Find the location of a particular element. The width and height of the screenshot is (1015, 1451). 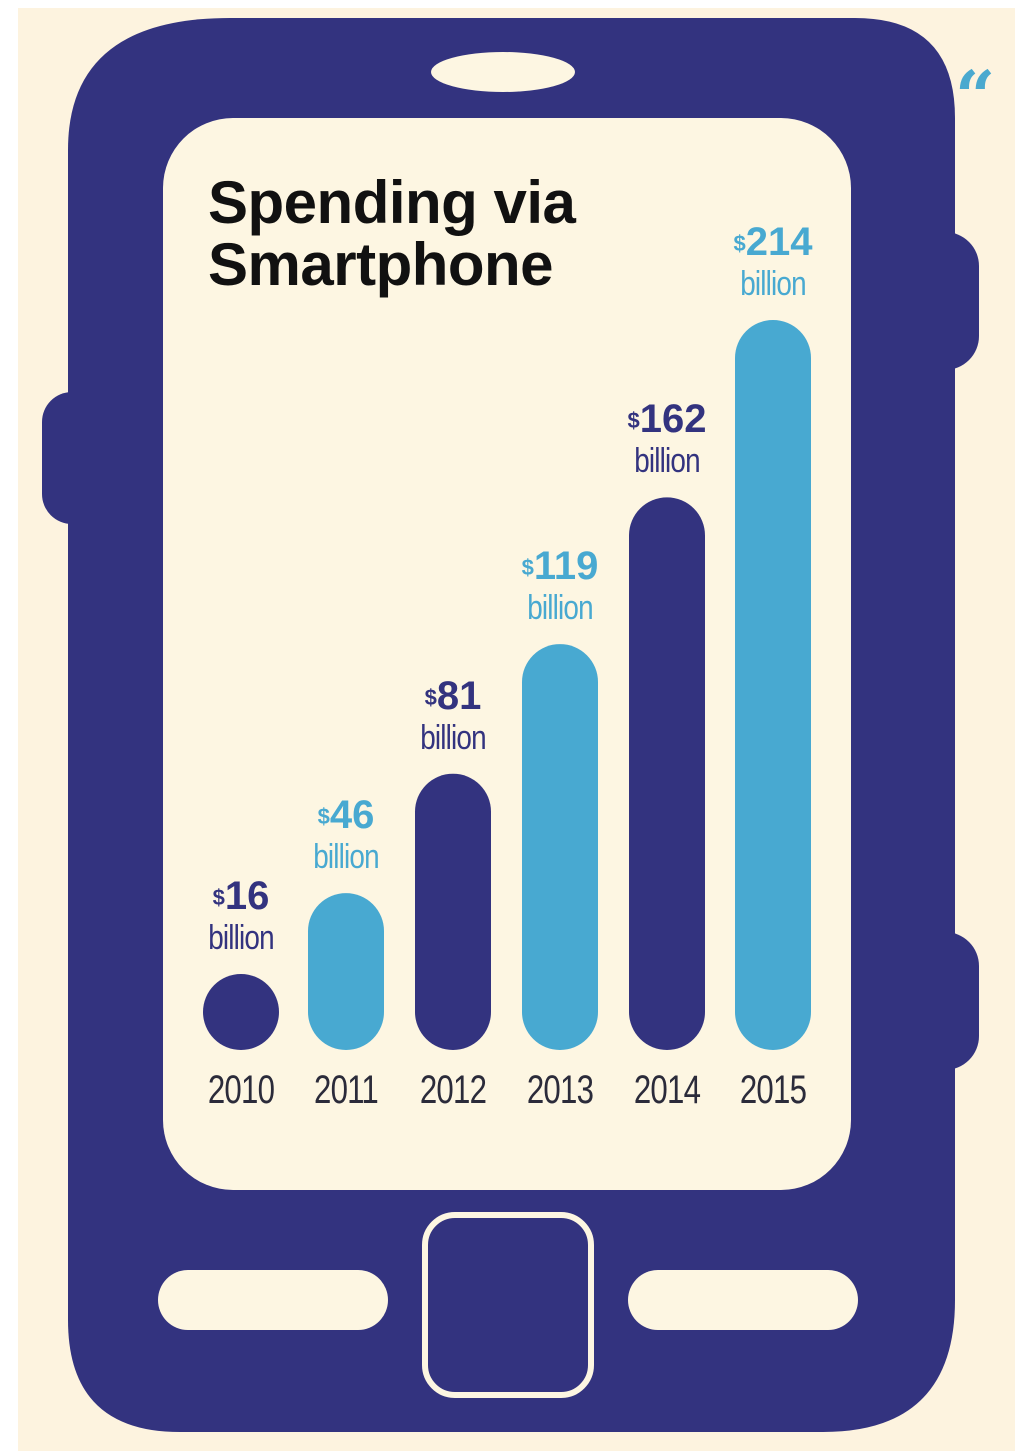

speaker-slot-icon is located at coordinates (503, 72).